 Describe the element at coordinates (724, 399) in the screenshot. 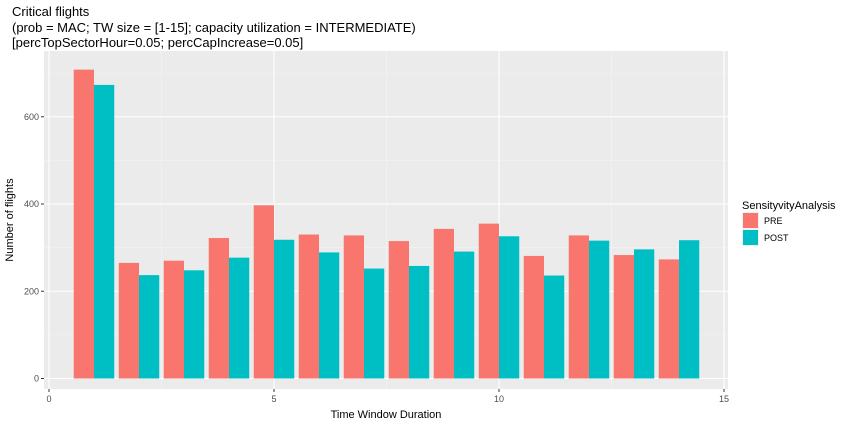

I see `x-tick-label: 15` at that location.